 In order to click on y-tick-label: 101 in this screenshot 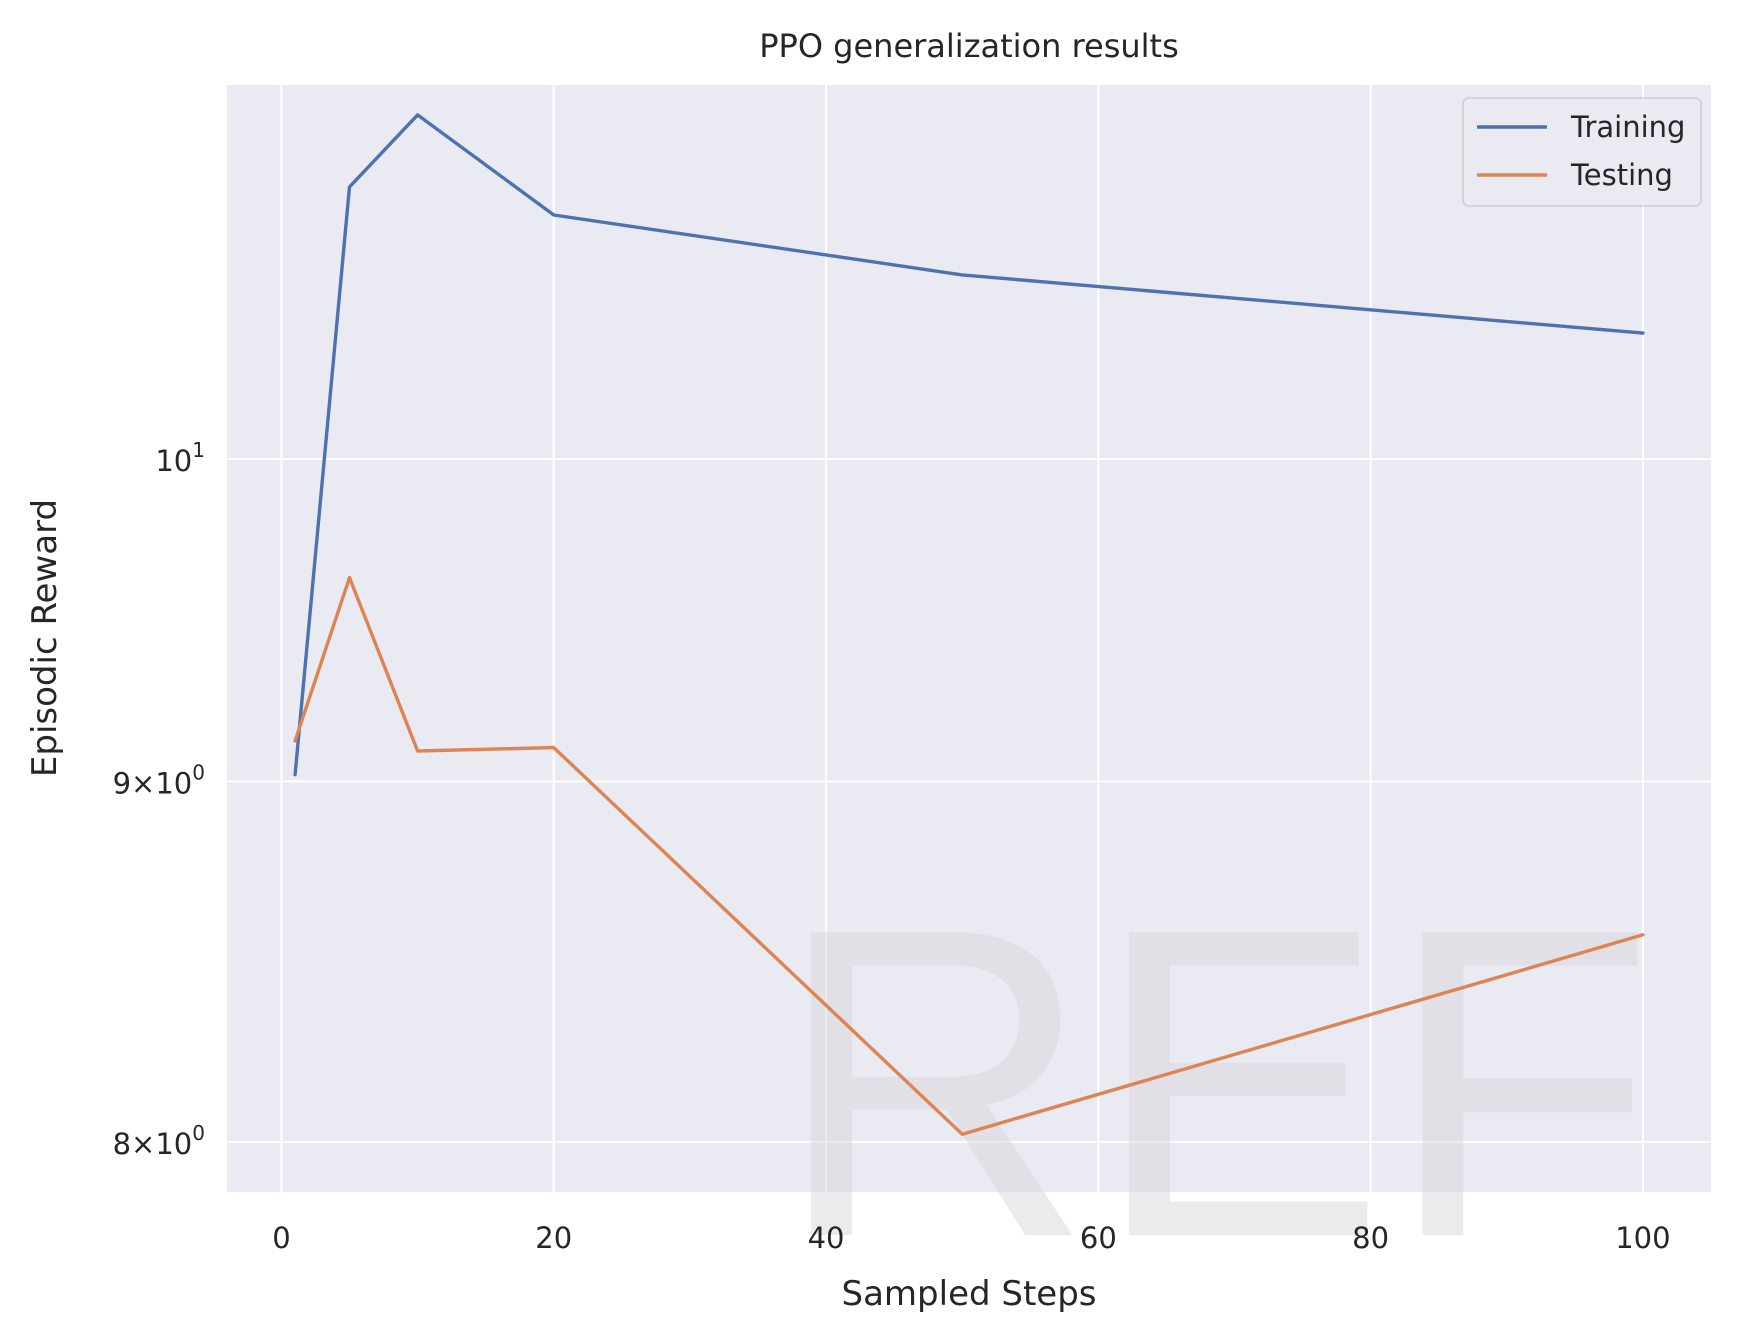, I will do `click(180, 458)`.